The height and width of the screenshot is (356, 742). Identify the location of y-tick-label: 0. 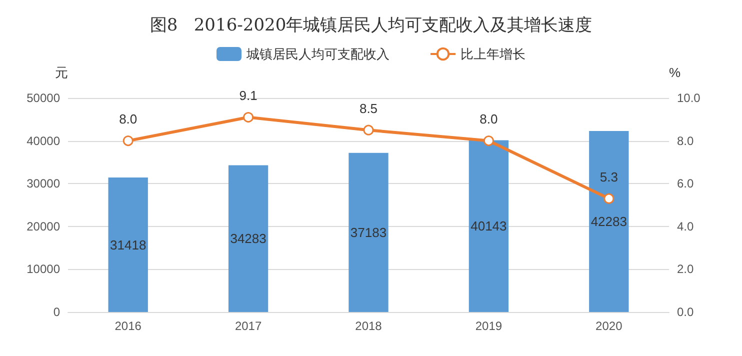
(56, 312).